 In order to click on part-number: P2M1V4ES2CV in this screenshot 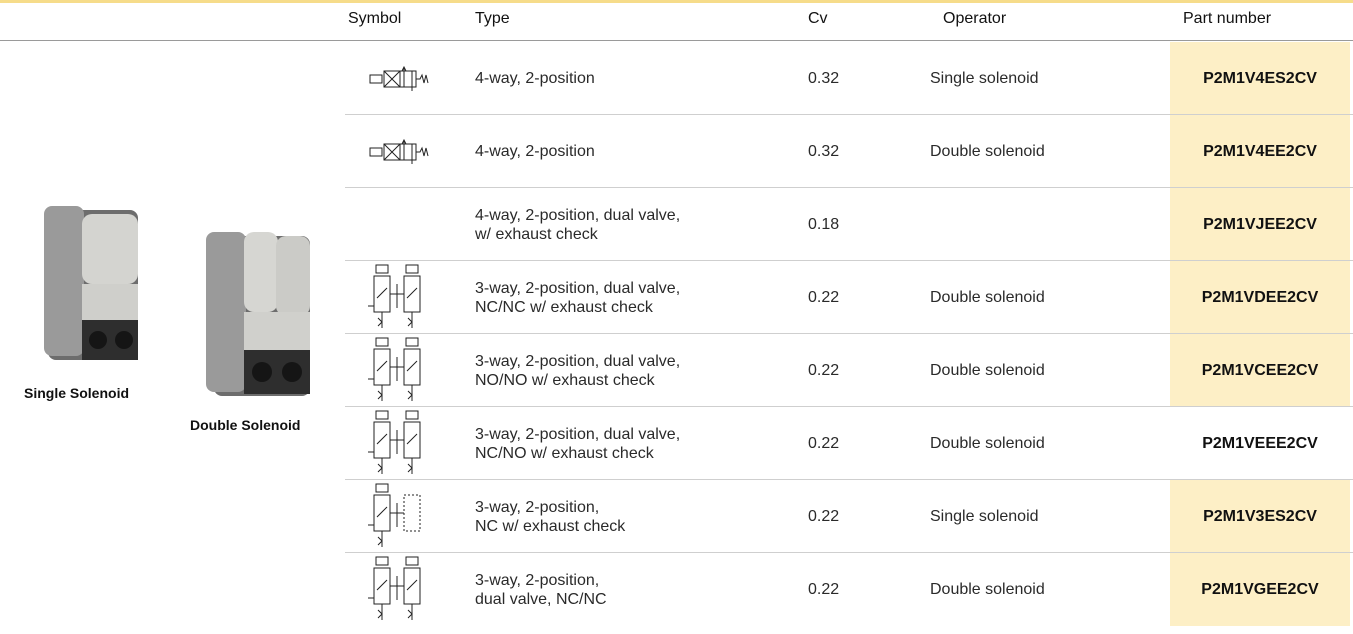, I will do `click(1260, 78)`.